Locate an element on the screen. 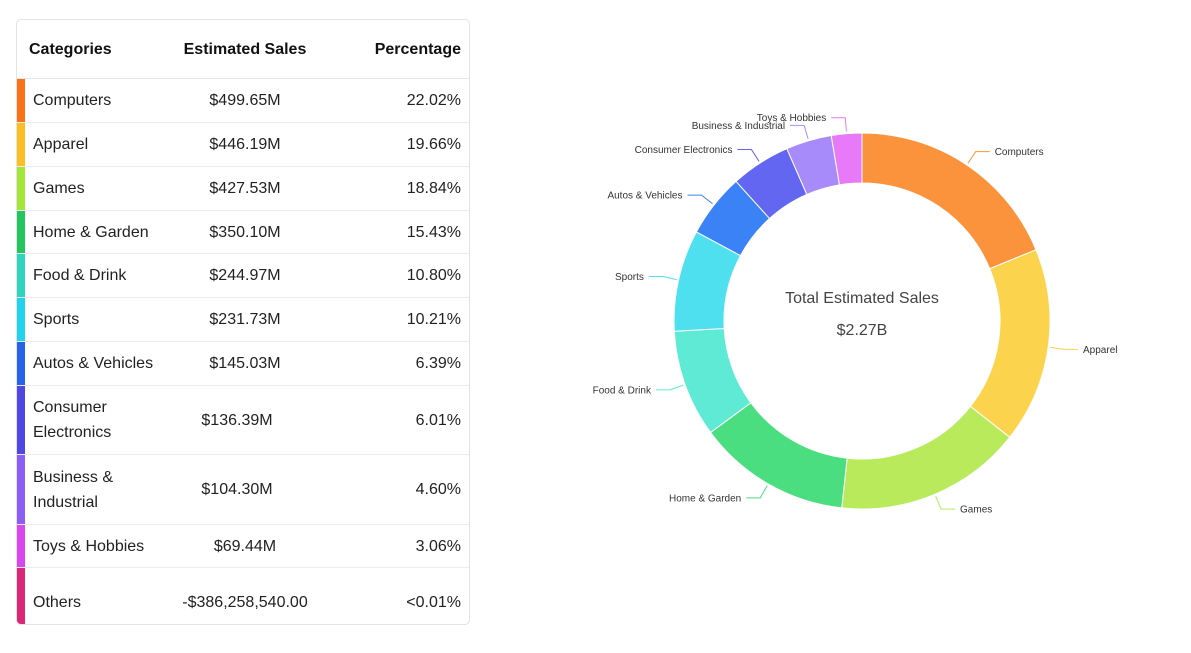  table-row: Apparel $446.19M 19.66% is located at coordinates (243, 145).